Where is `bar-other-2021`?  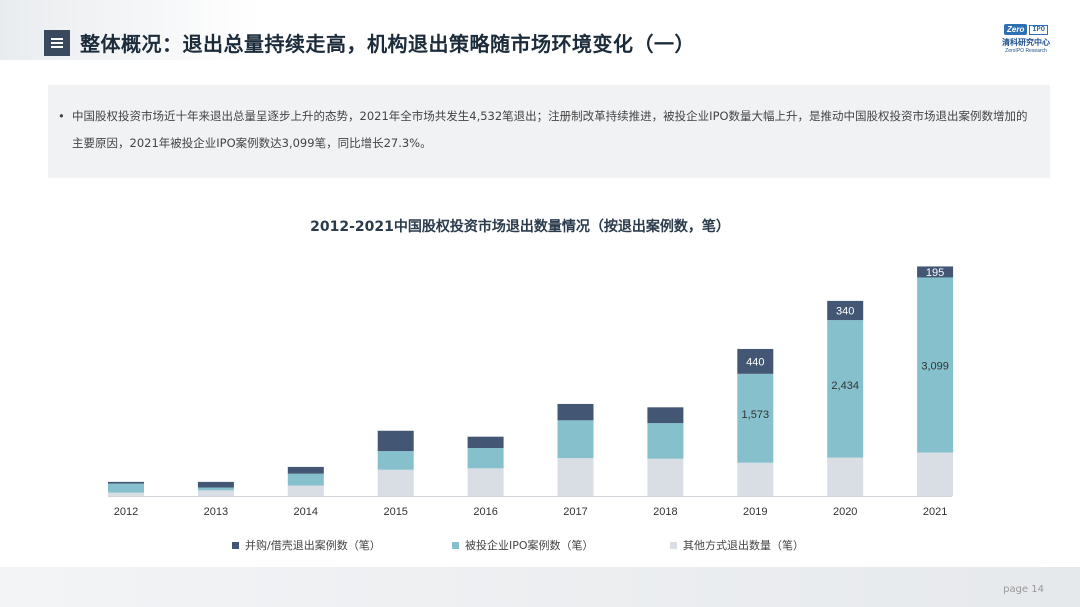 bar-other-2021 is located at coordinates (935, 474).